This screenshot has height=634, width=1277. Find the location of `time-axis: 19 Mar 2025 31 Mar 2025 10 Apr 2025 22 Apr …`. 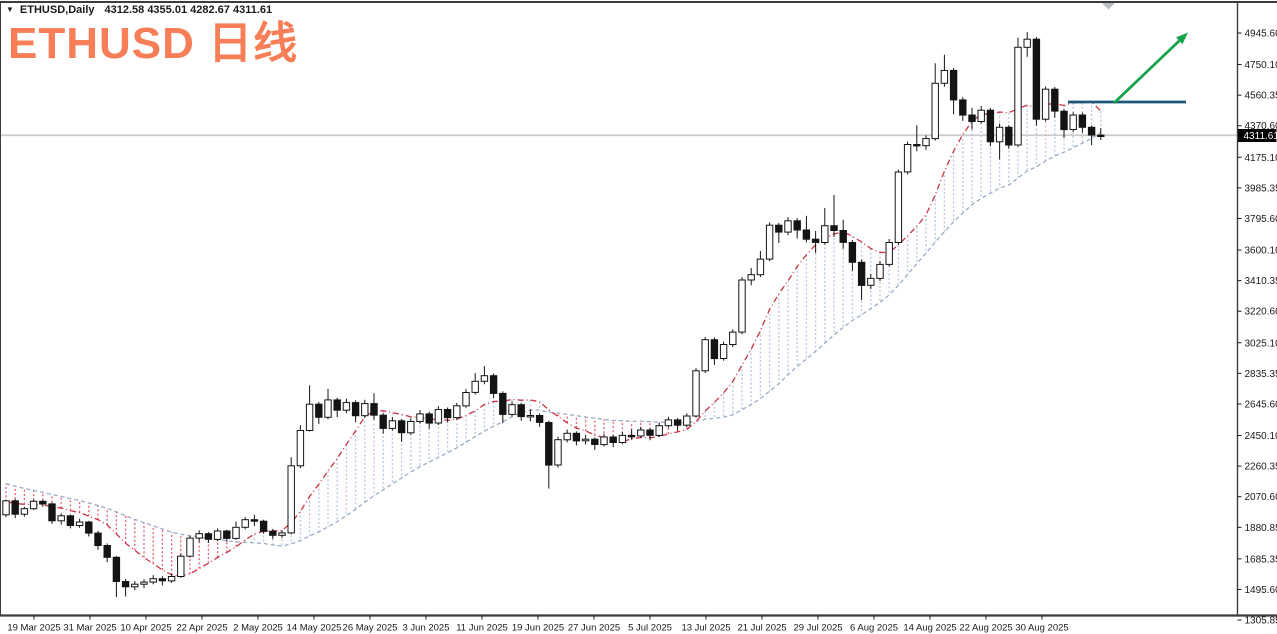

time-axis: 19 Mar 2025 31 Mar 2025 10 Apr 2025 22 Apr … is located at coordinates (538, 624).